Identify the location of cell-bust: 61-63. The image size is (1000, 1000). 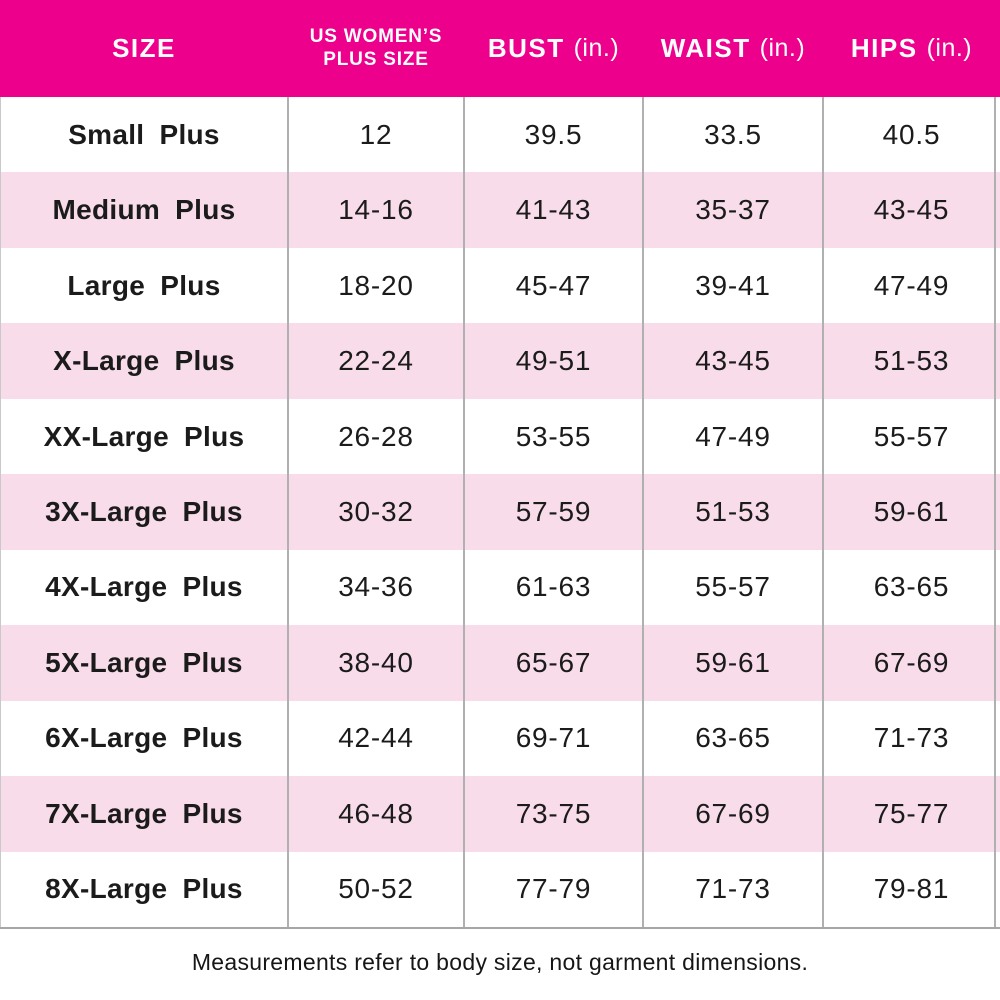
(553, 587).